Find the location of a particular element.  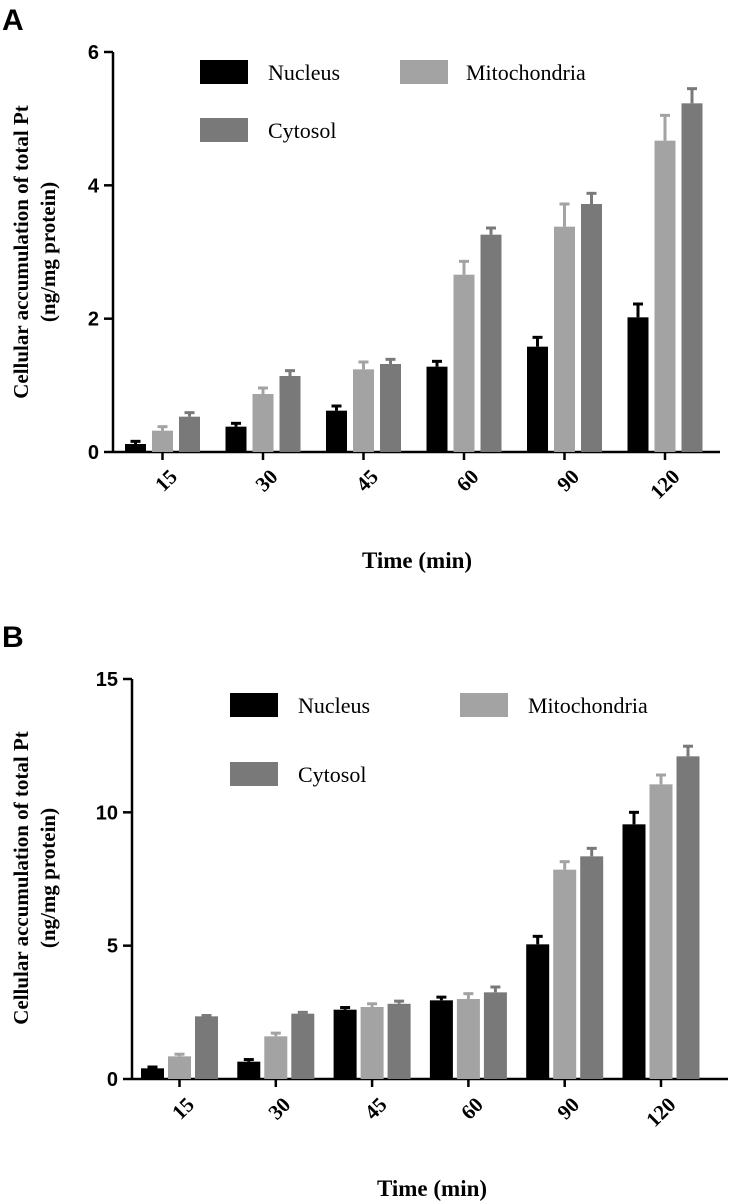

panel-a-legend-swatch-cytosol is located at coordinates (224, 130).